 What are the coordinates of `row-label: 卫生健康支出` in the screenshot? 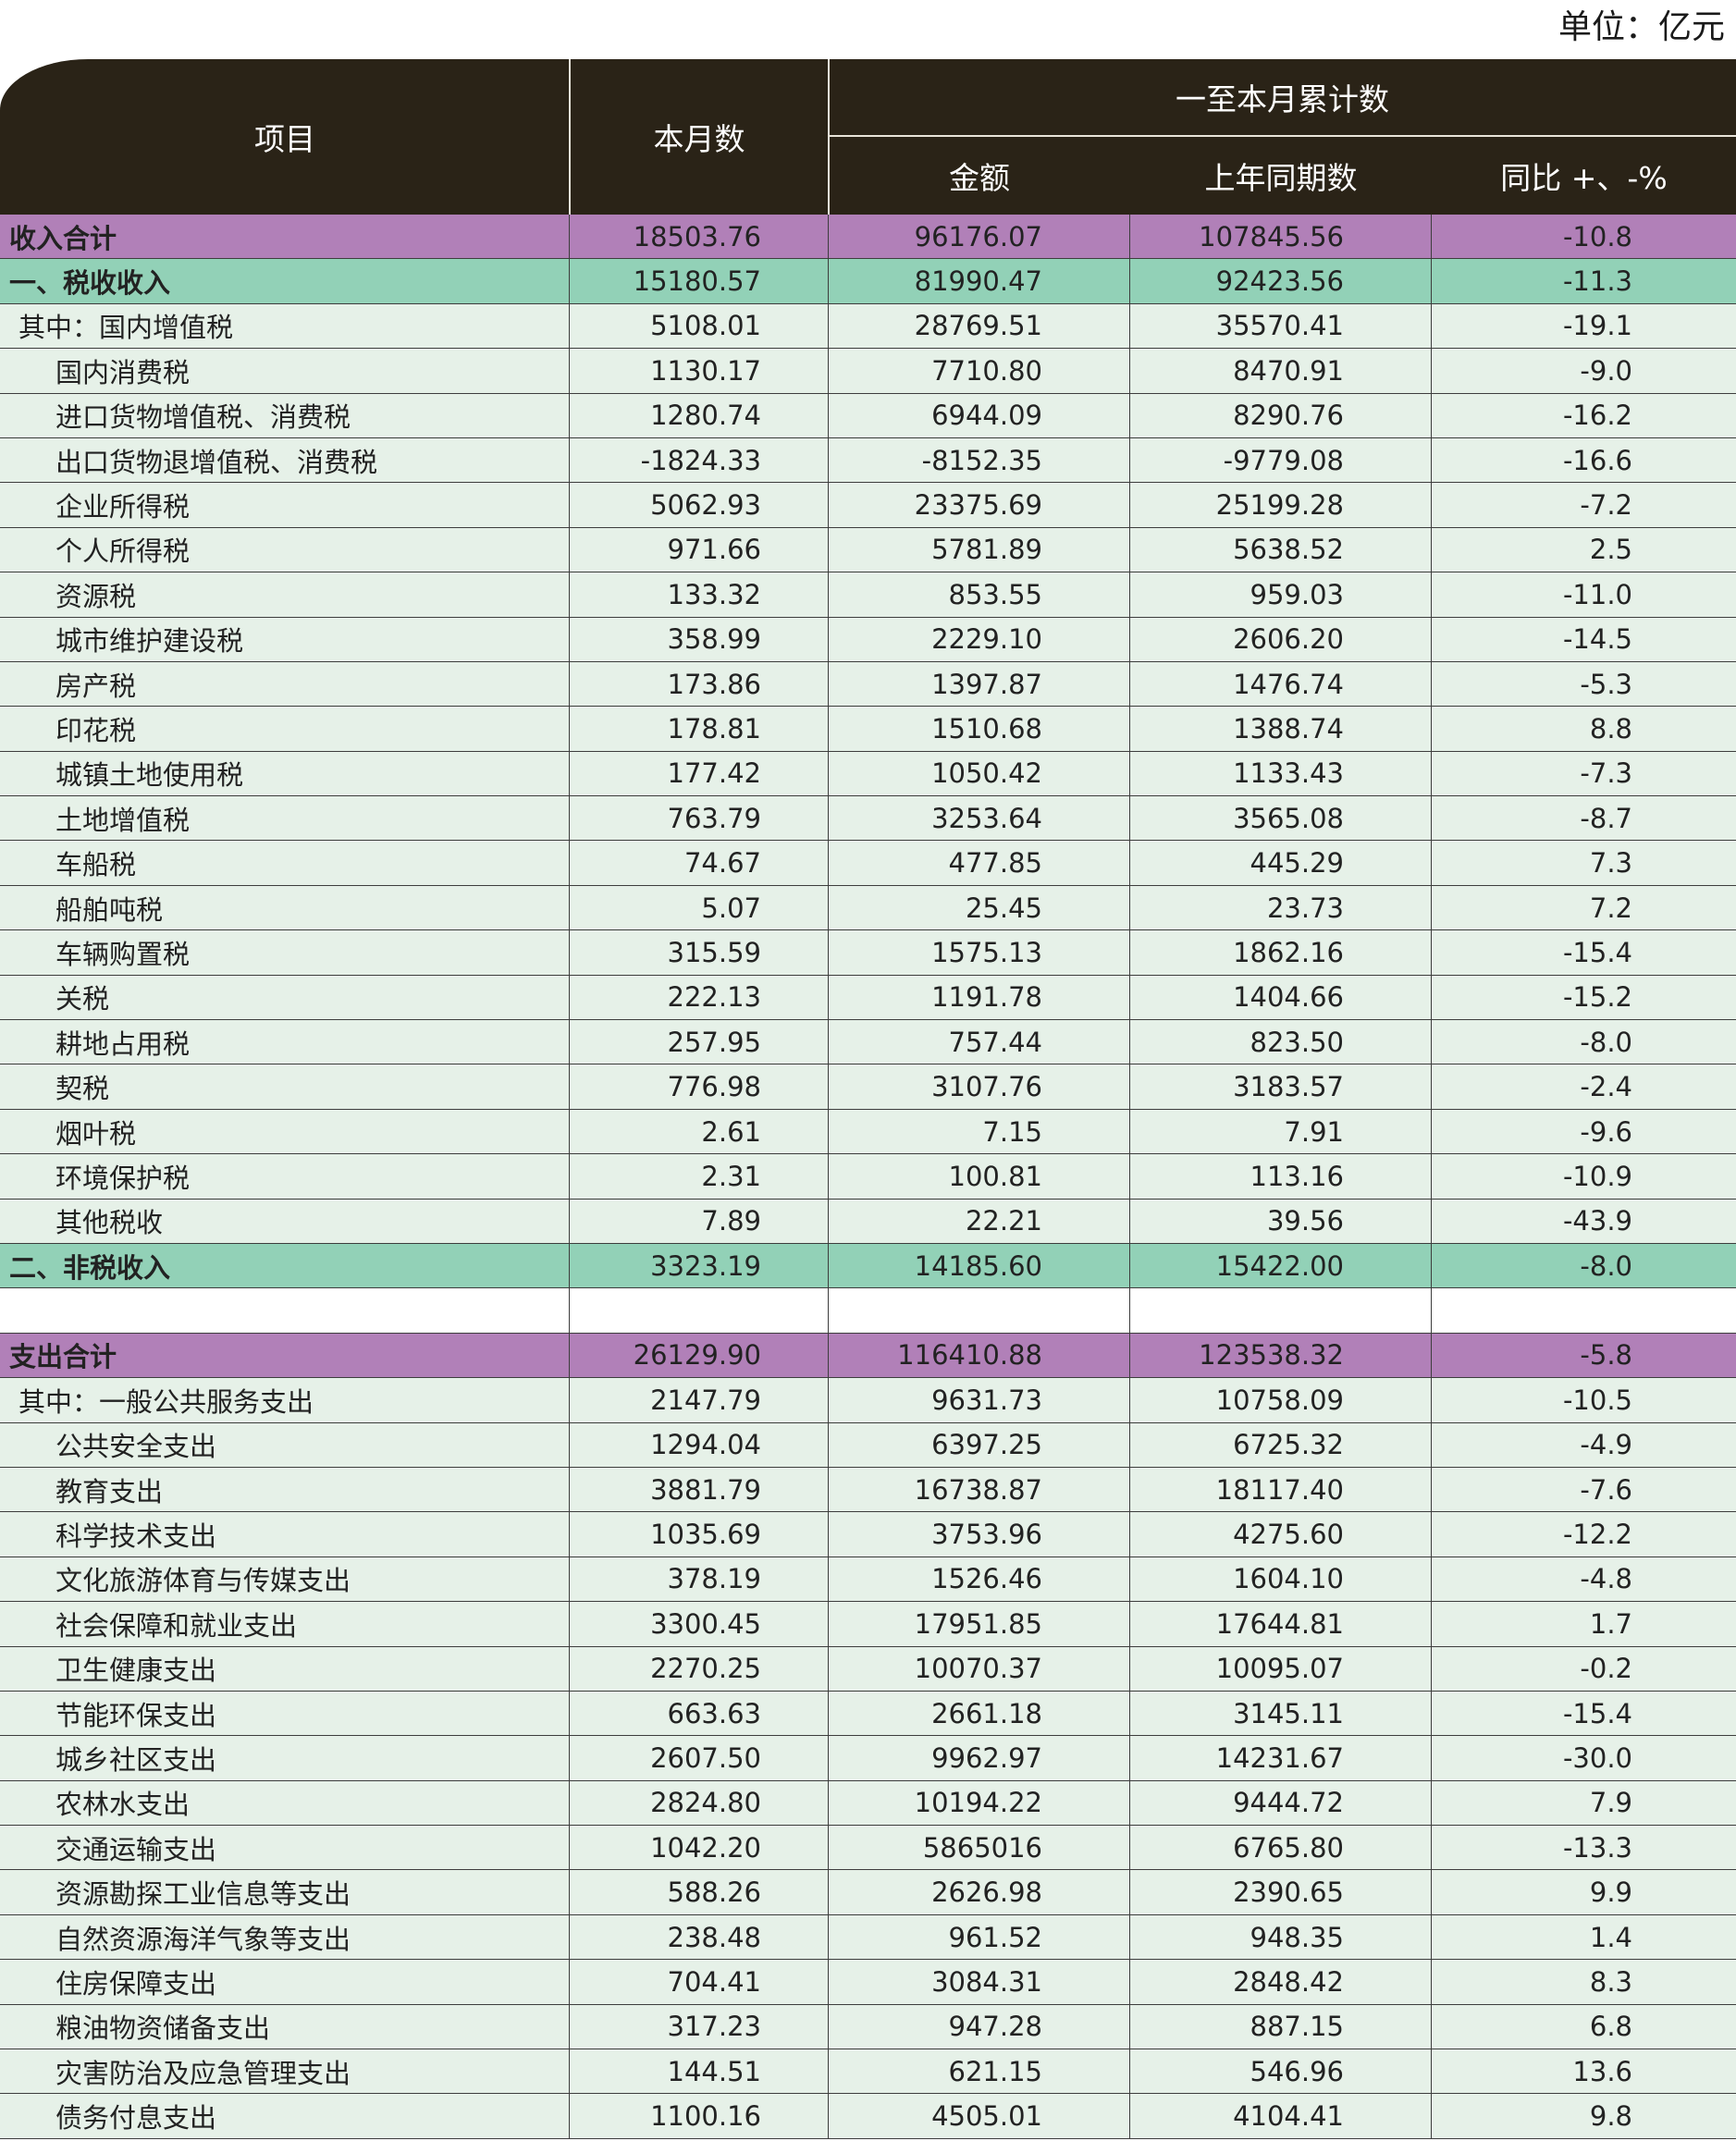 It's located at (285, 1669).